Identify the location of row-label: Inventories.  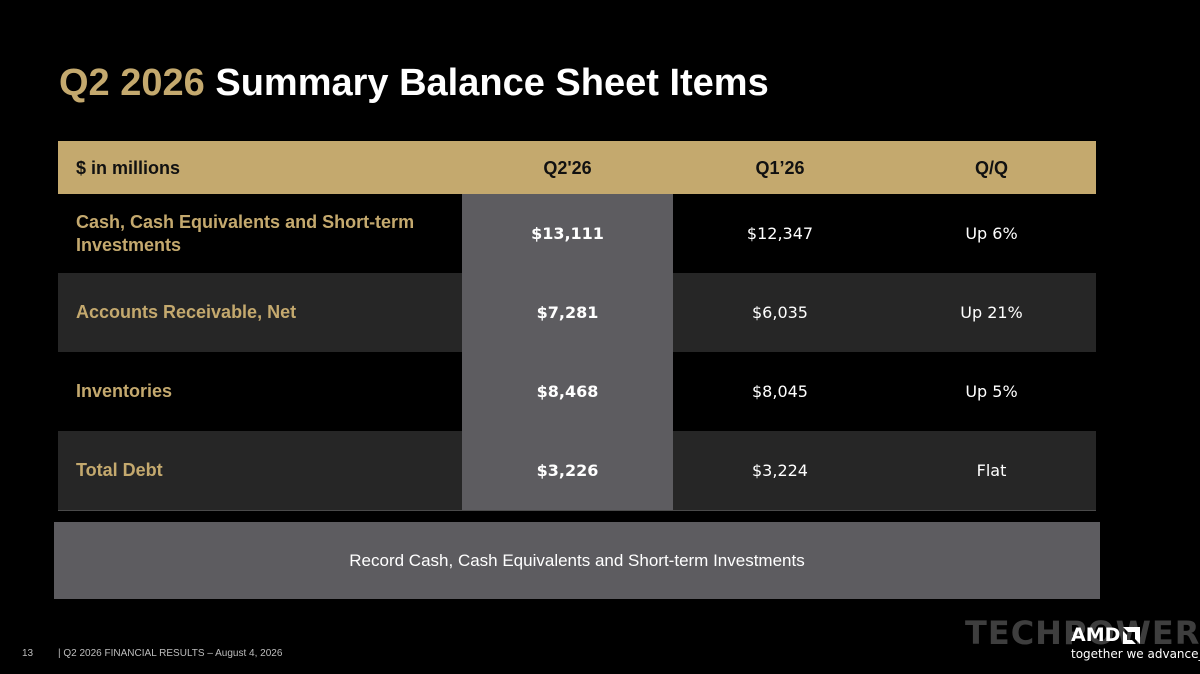
(124, 391).